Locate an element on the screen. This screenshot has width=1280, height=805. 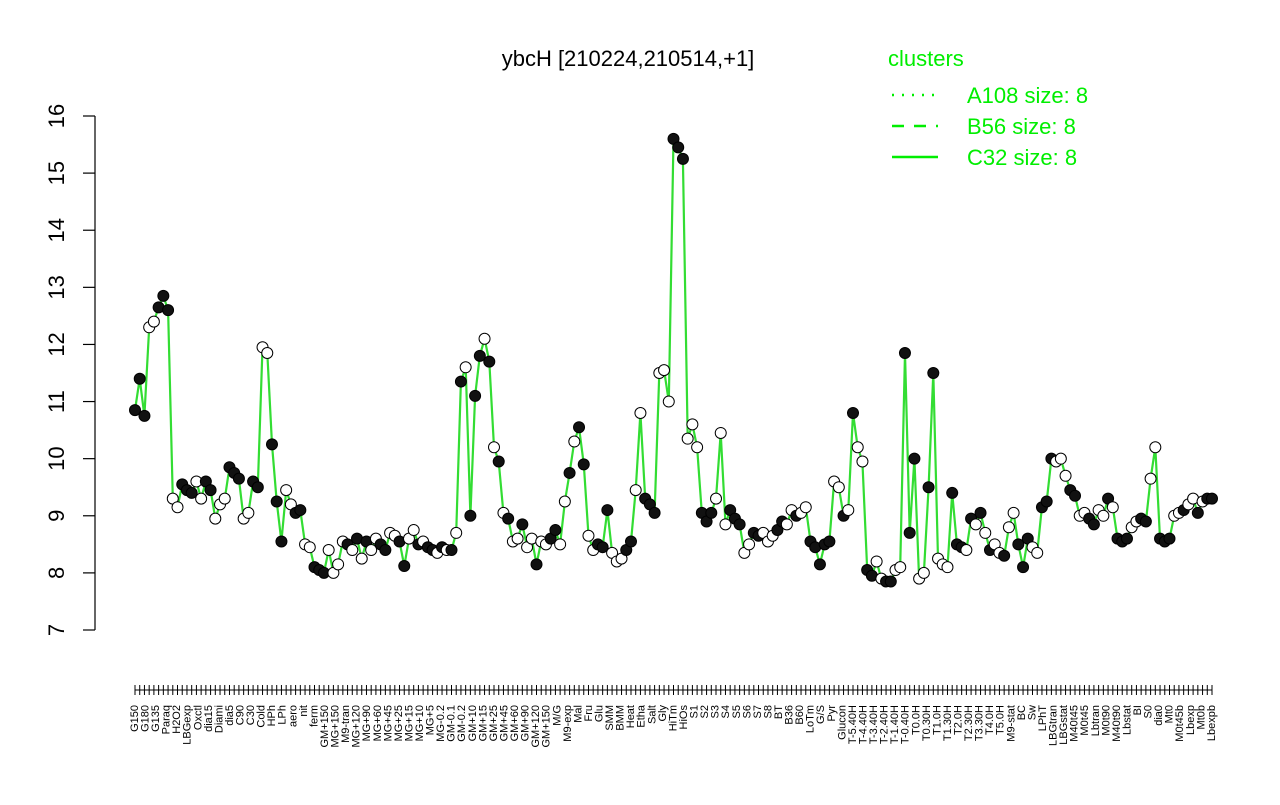
x-tick-label: Etha is located at coordinates (642, 716).